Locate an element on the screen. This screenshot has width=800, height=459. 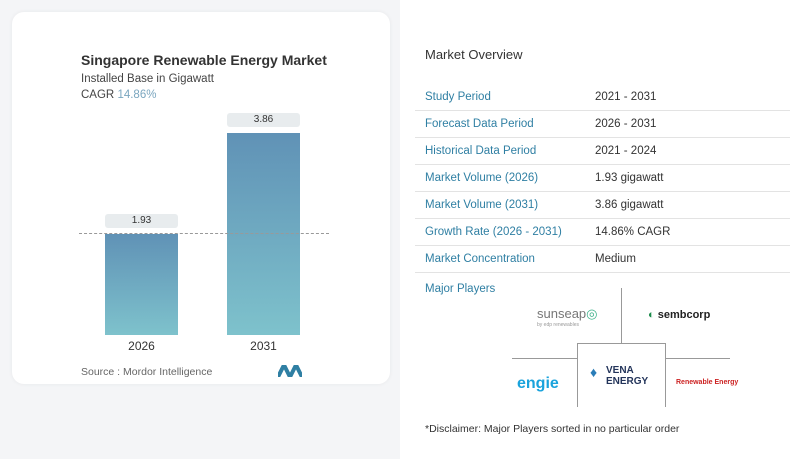
overview-title: Market Overview is located at coordinates (474, 54).